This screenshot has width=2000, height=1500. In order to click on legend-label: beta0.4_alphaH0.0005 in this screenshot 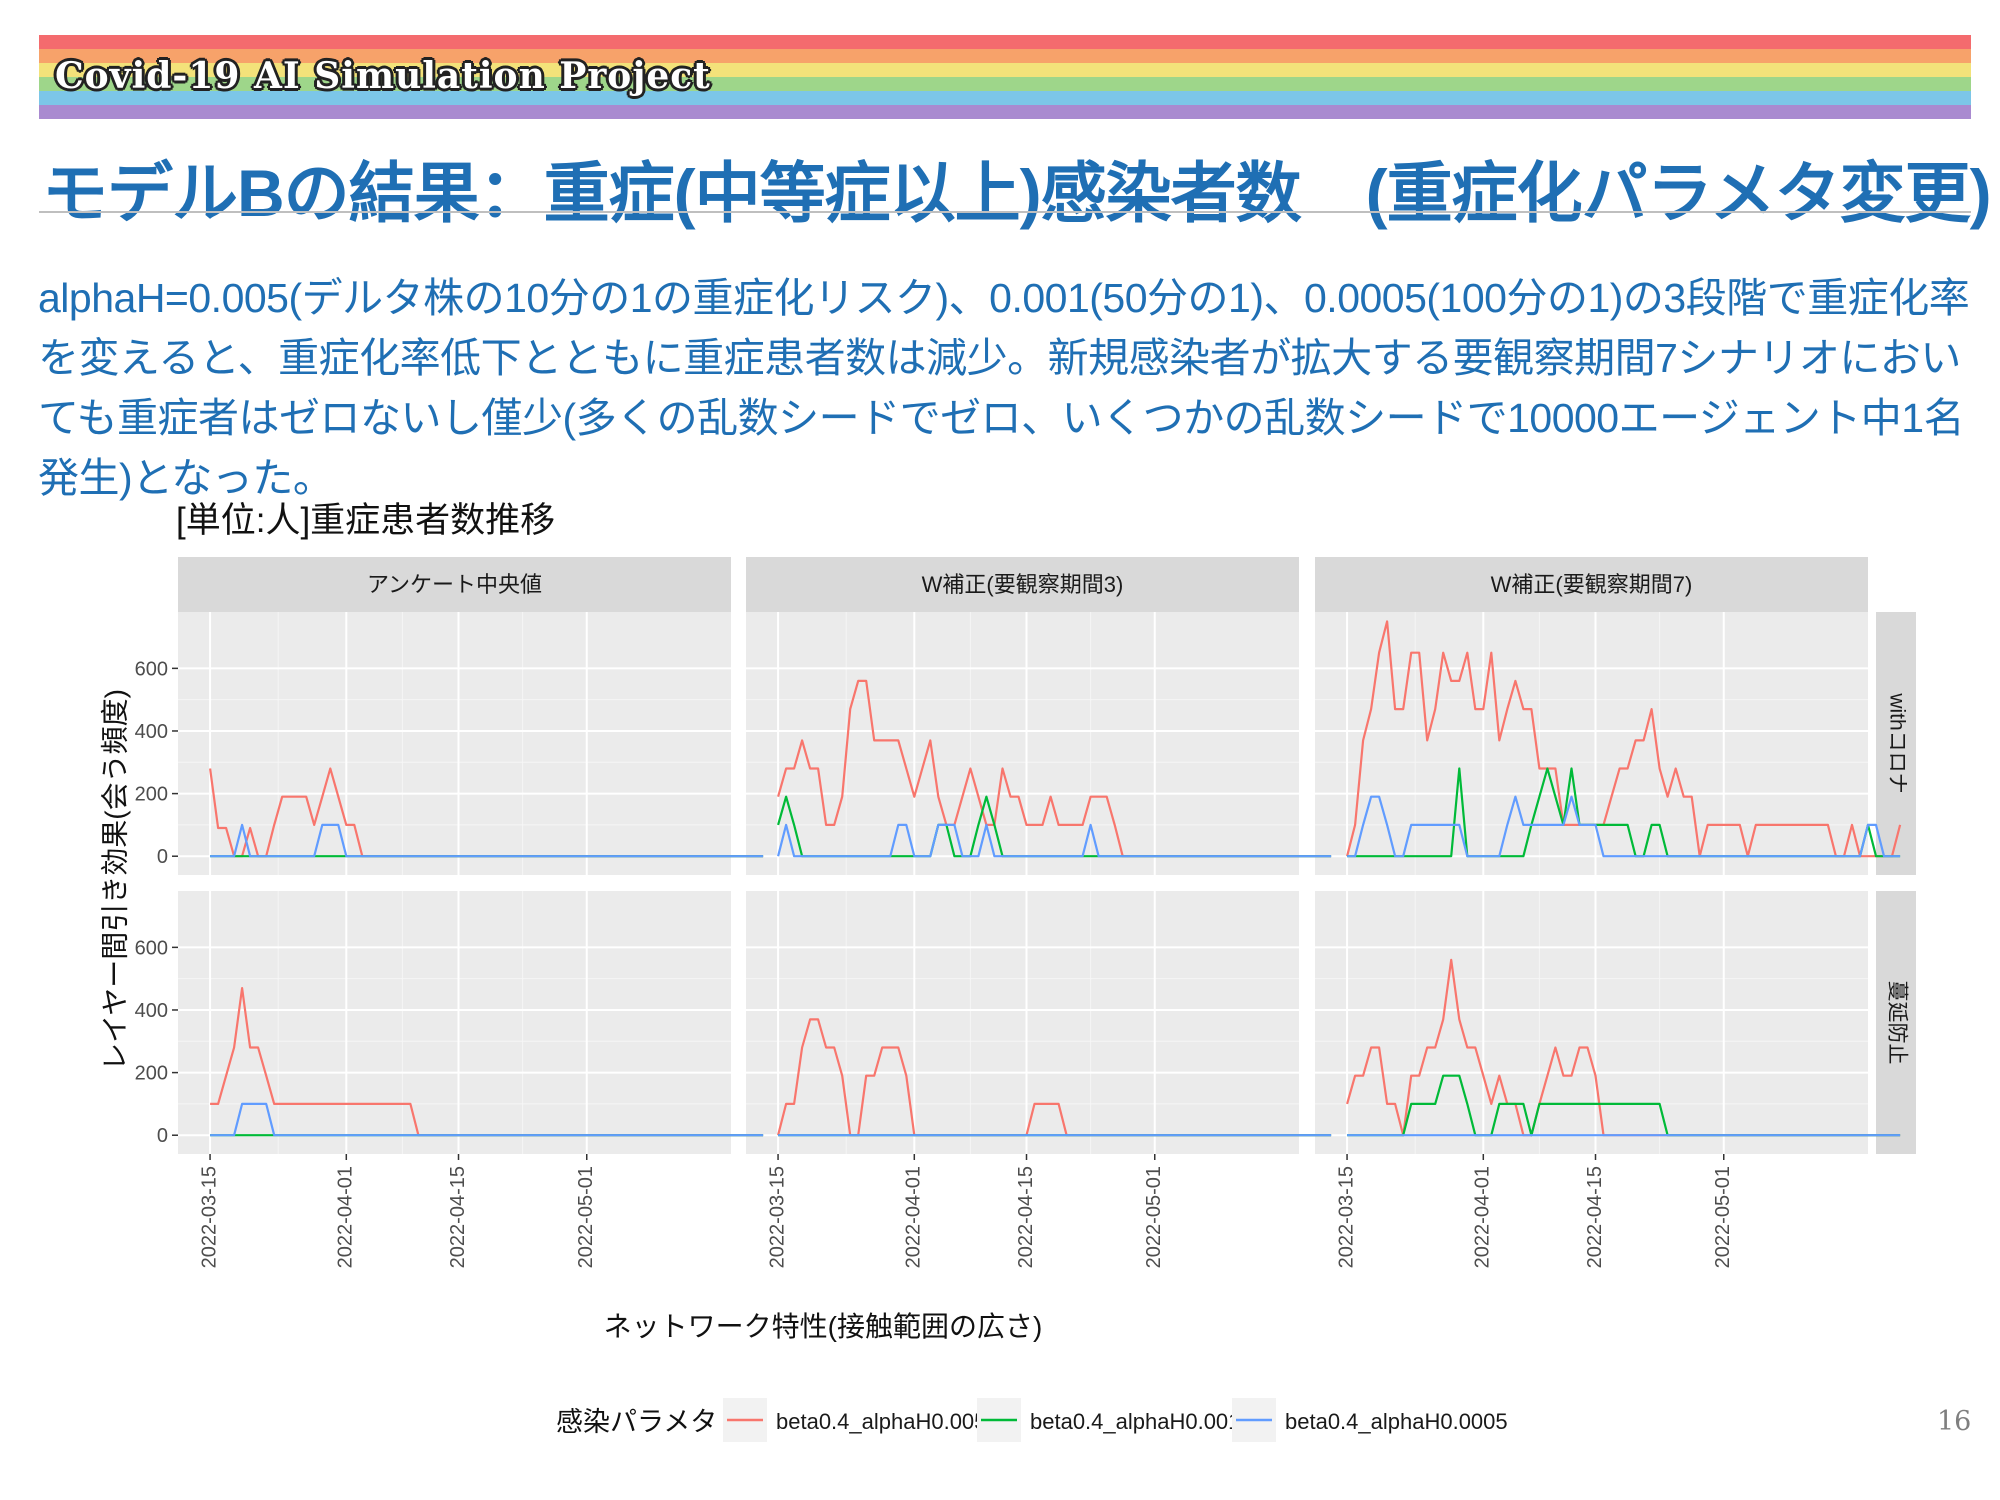, I will do `click(1396, 1421)`.